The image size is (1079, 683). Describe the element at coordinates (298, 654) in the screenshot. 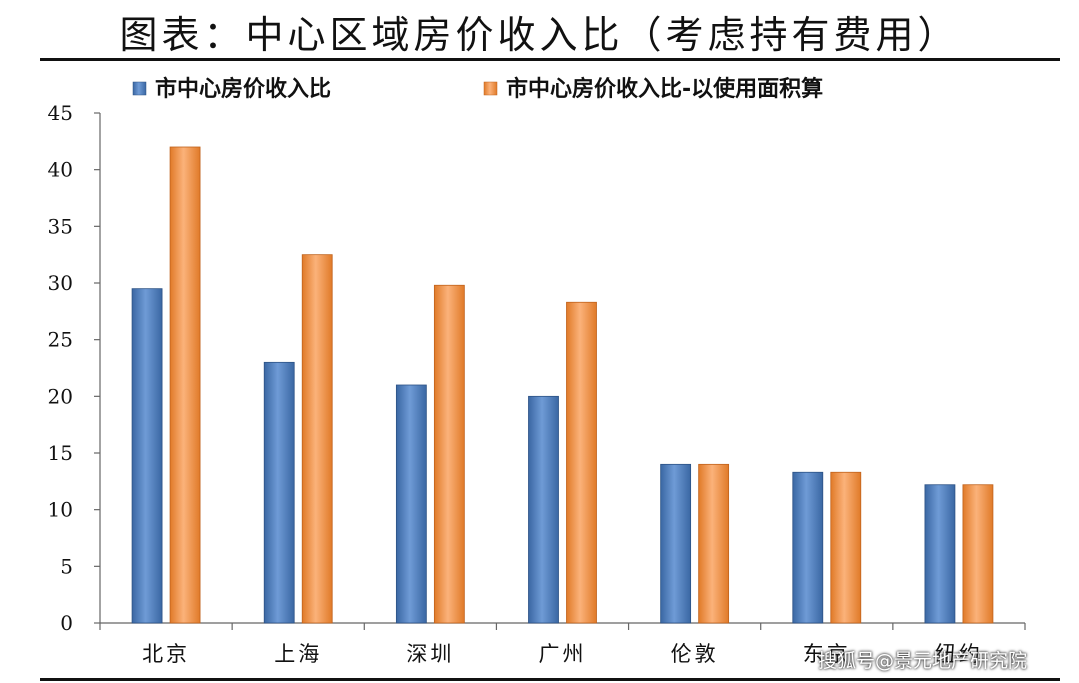

I see `x-tick-label: 上海` at that location.